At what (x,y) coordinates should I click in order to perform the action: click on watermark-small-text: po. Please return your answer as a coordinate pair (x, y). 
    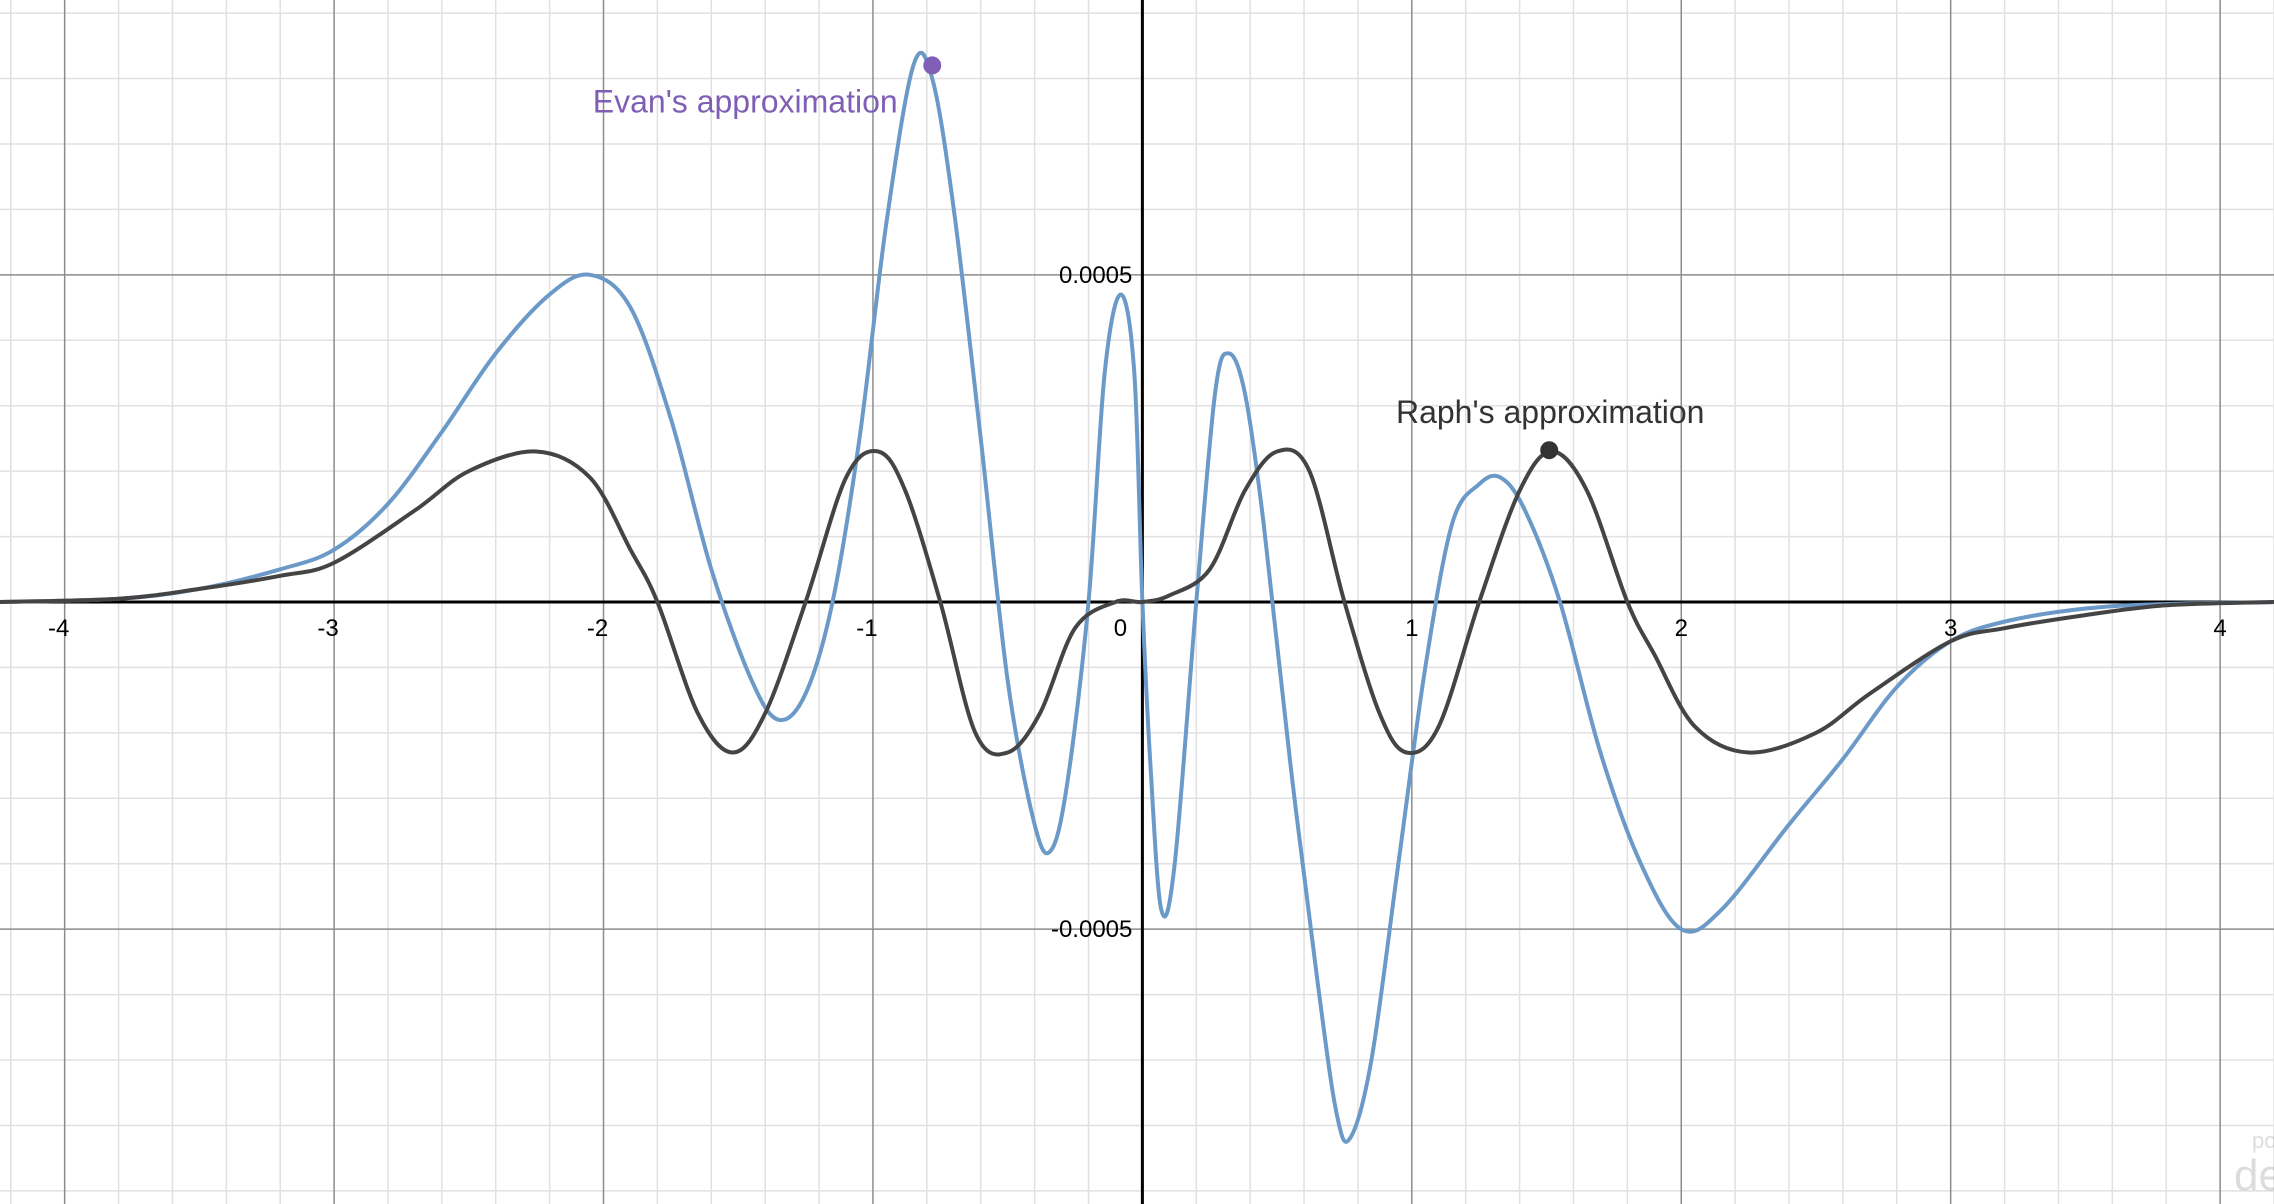
    Looking at the image, I should click on (2263, 1140).